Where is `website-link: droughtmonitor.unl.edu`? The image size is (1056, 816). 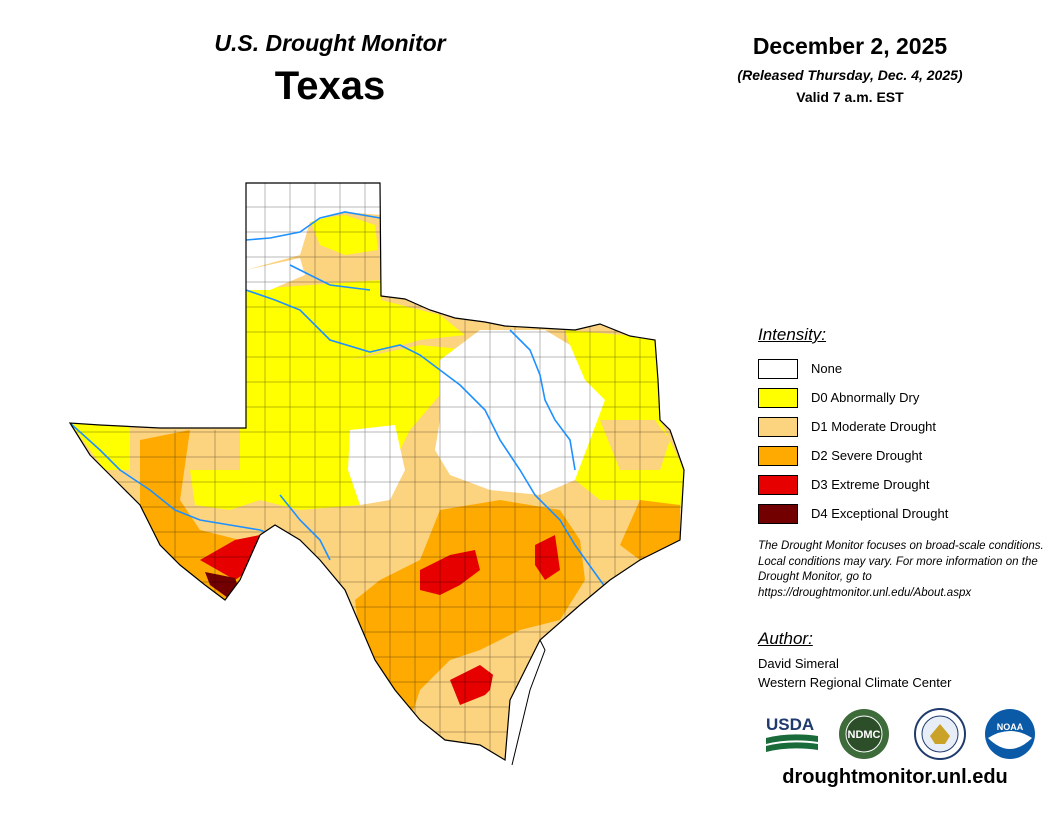
website-link: droughtmonitor.unl.edu is located at coordinates (895, 777).